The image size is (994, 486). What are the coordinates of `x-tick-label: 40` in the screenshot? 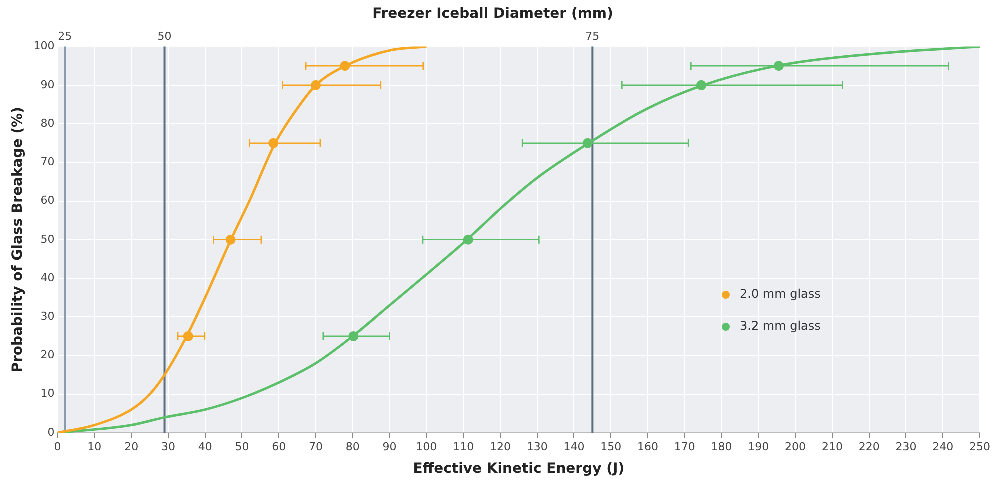 It's located at (205, 447).